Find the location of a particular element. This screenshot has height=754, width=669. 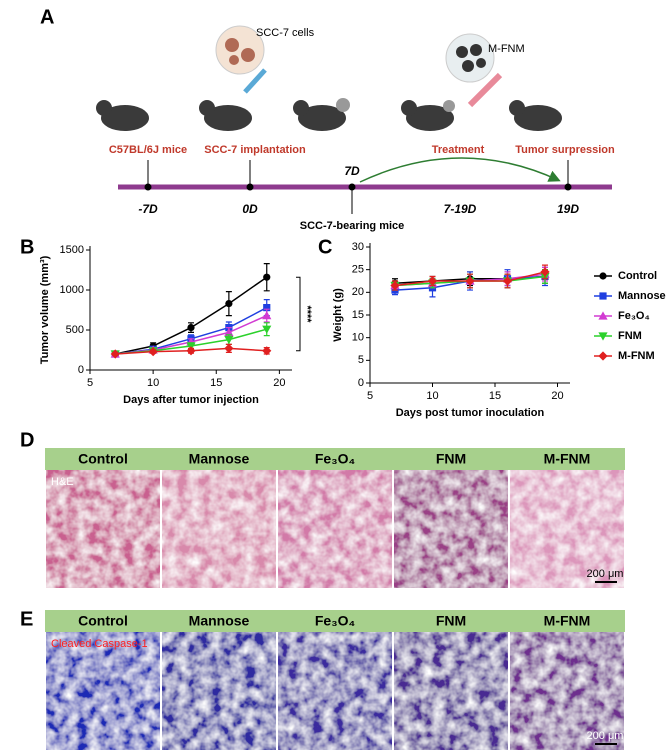

time-label: 7D is located at coordinates (352, 171).